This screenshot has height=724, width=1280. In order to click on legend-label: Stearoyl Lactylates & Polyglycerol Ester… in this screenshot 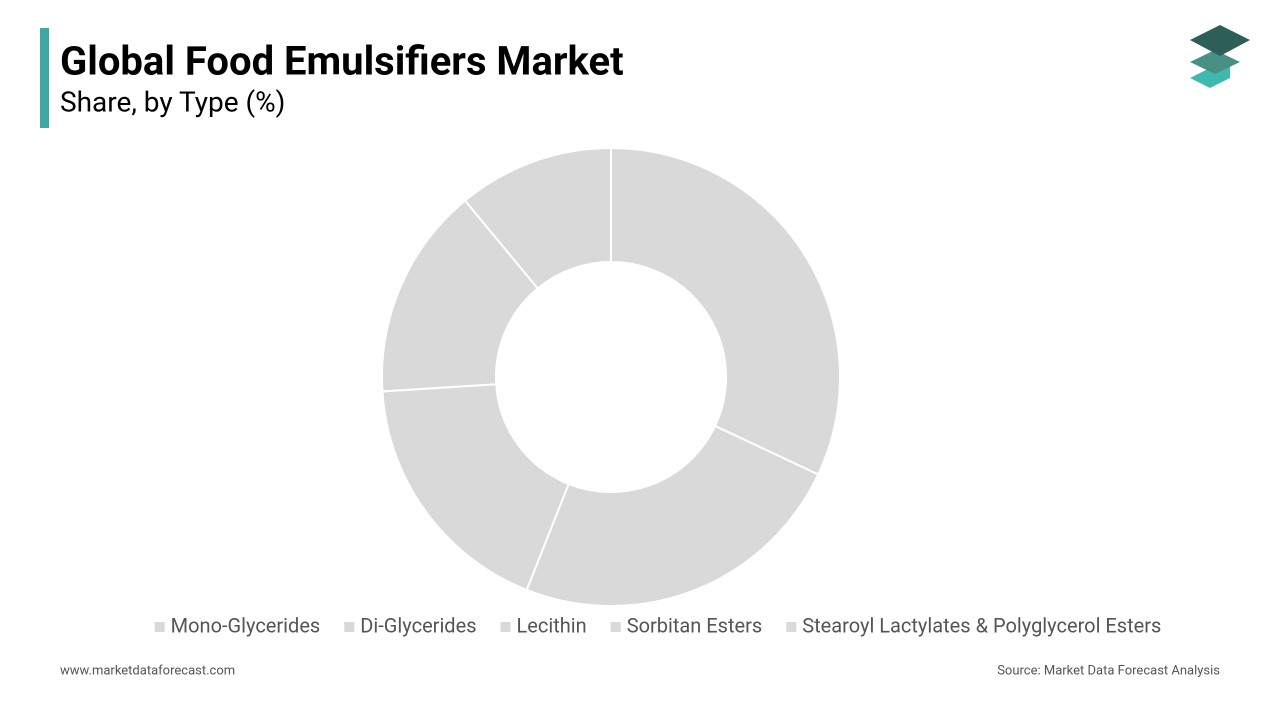, I will do `click(981, 625)`.